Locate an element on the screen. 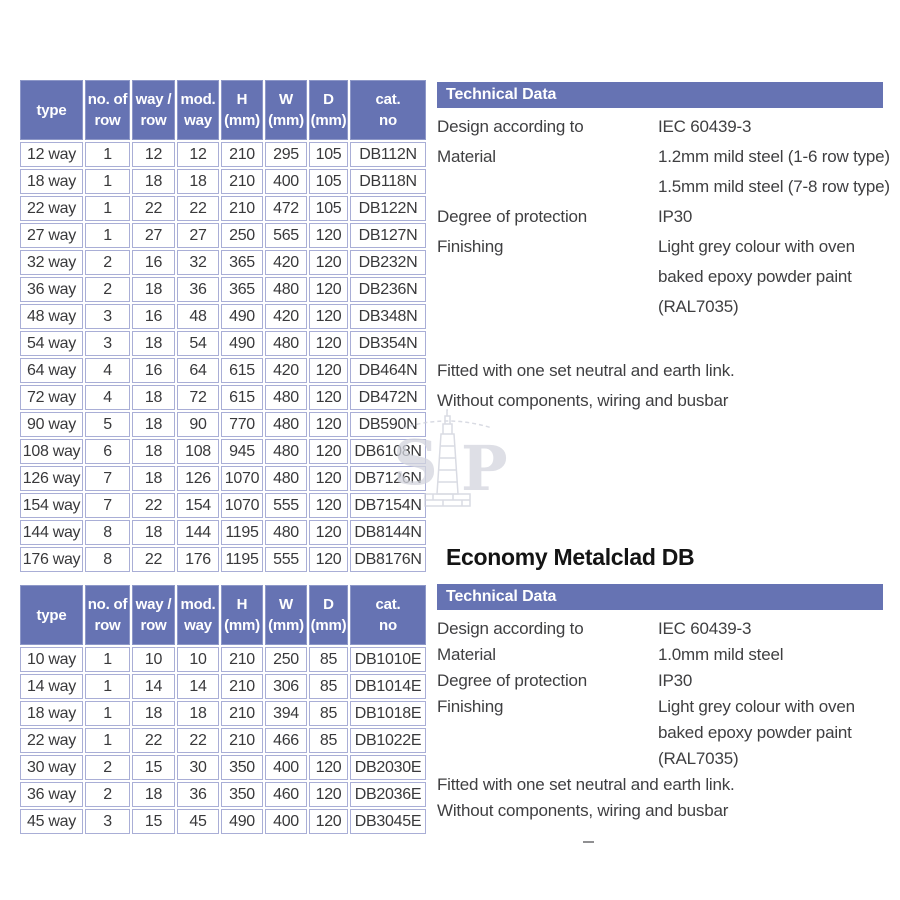 This screenshot has height=900, width=900. table-cell: 8 is located at coordinates (107, 559).